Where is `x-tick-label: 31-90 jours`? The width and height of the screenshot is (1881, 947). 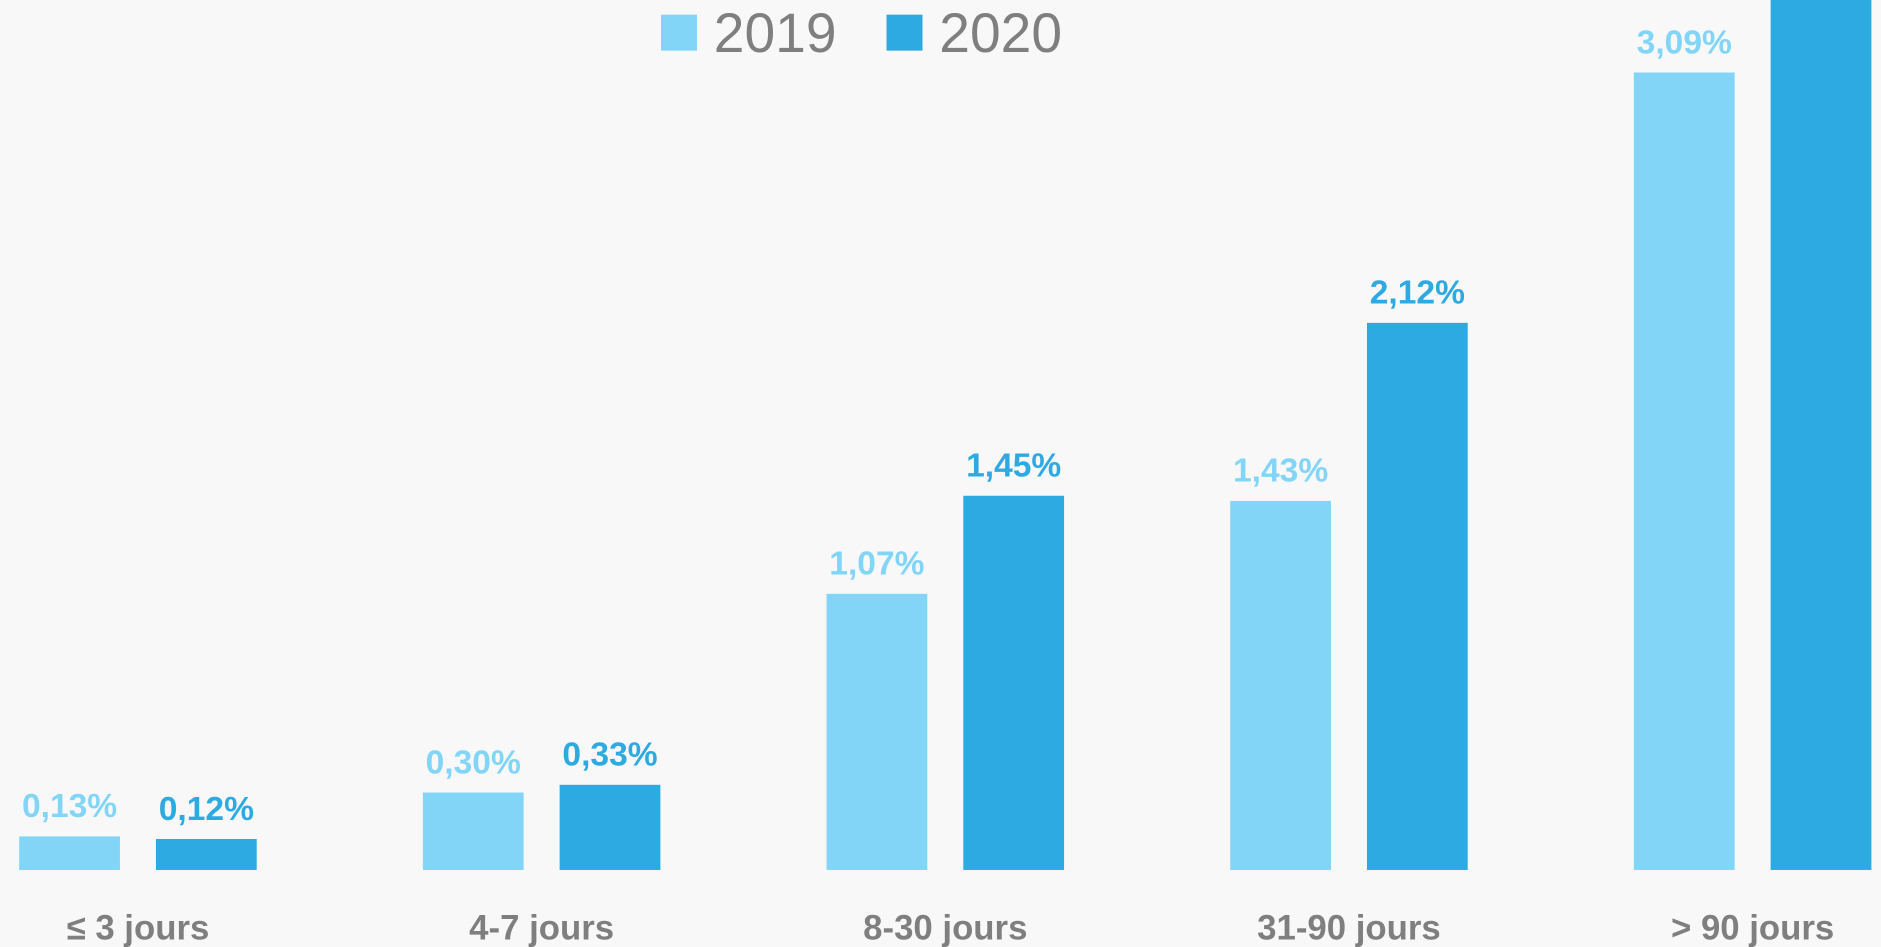 x-tick-label: 31-90 jours is located at coordinates (1349, 928).